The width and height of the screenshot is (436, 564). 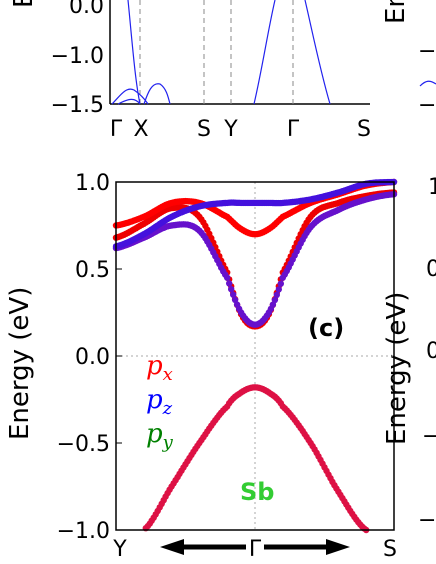 I want to click on legend-pz-sub: z, so click(x=167, y=408).